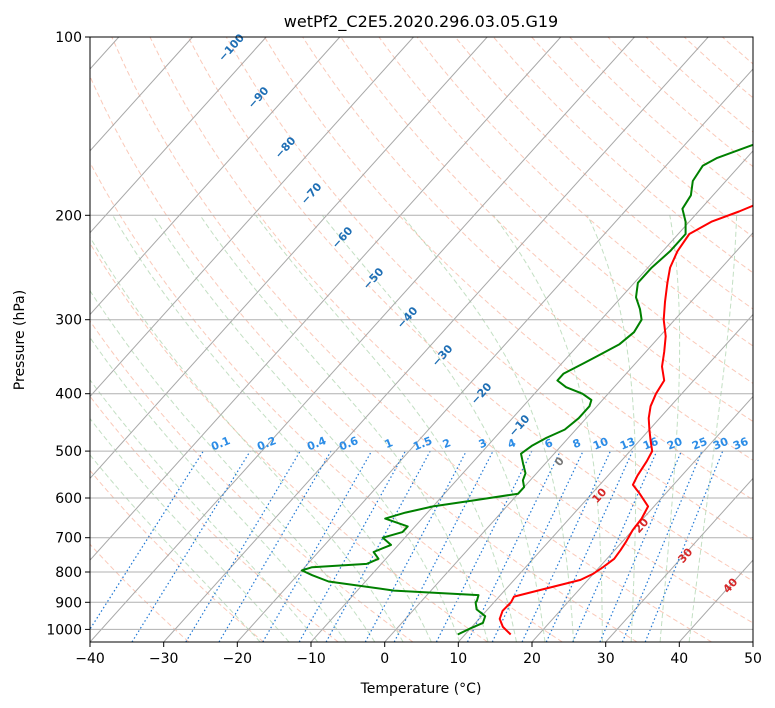  What do you see at coordinates (458, 659) in the screenshot?
I see `x-tick-label: 10` at bounding box center [458, 659].